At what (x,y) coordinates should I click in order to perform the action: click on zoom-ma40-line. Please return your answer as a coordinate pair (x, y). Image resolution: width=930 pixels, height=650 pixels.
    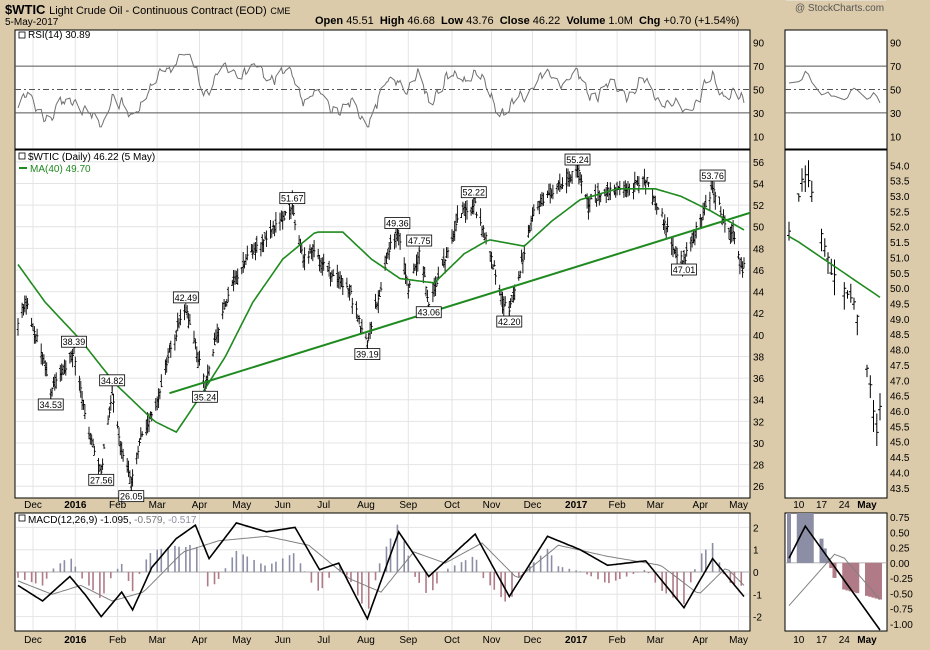
    Looking at the image, I should click on (834, 267).